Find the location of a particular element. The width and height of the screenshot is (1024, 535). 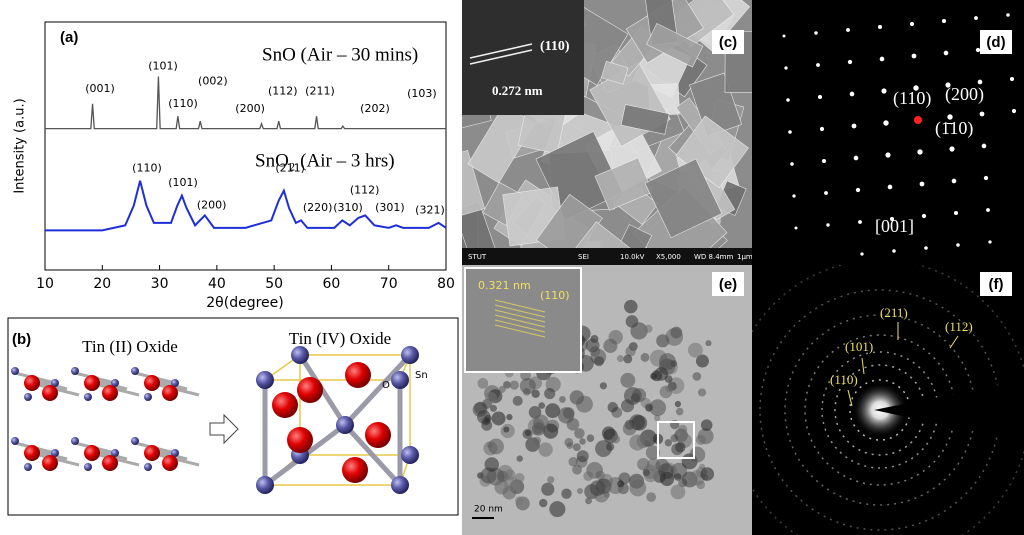

spot-label: (200) is located at coordinates (964, 94).